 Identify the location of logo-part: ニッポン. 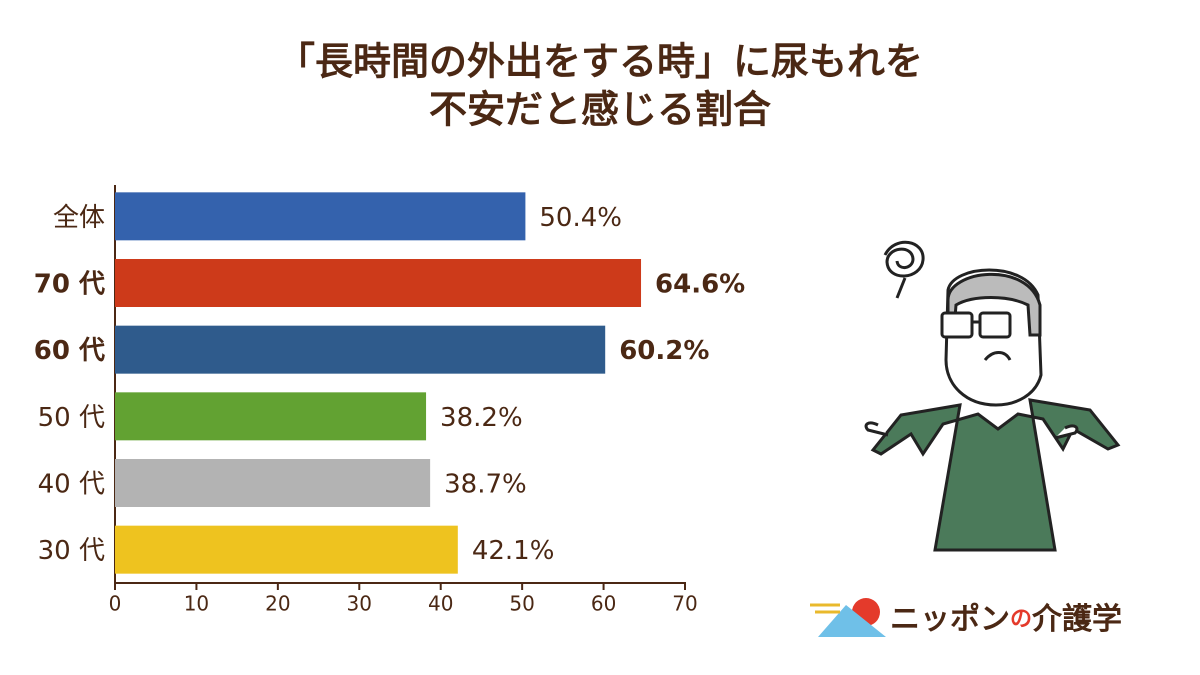
(950, 619).